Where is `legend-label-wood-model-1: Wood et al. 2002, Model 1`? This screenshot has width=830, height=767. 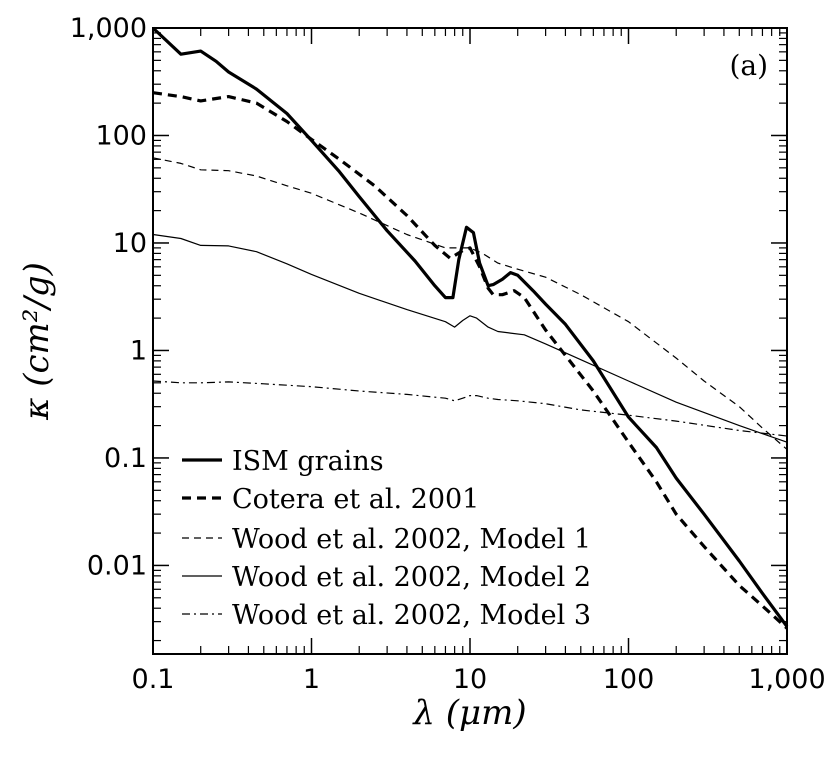
legend-label-wood-model-1: Wood et al. 2002, Model 1 is located at coordinates (411, 539).